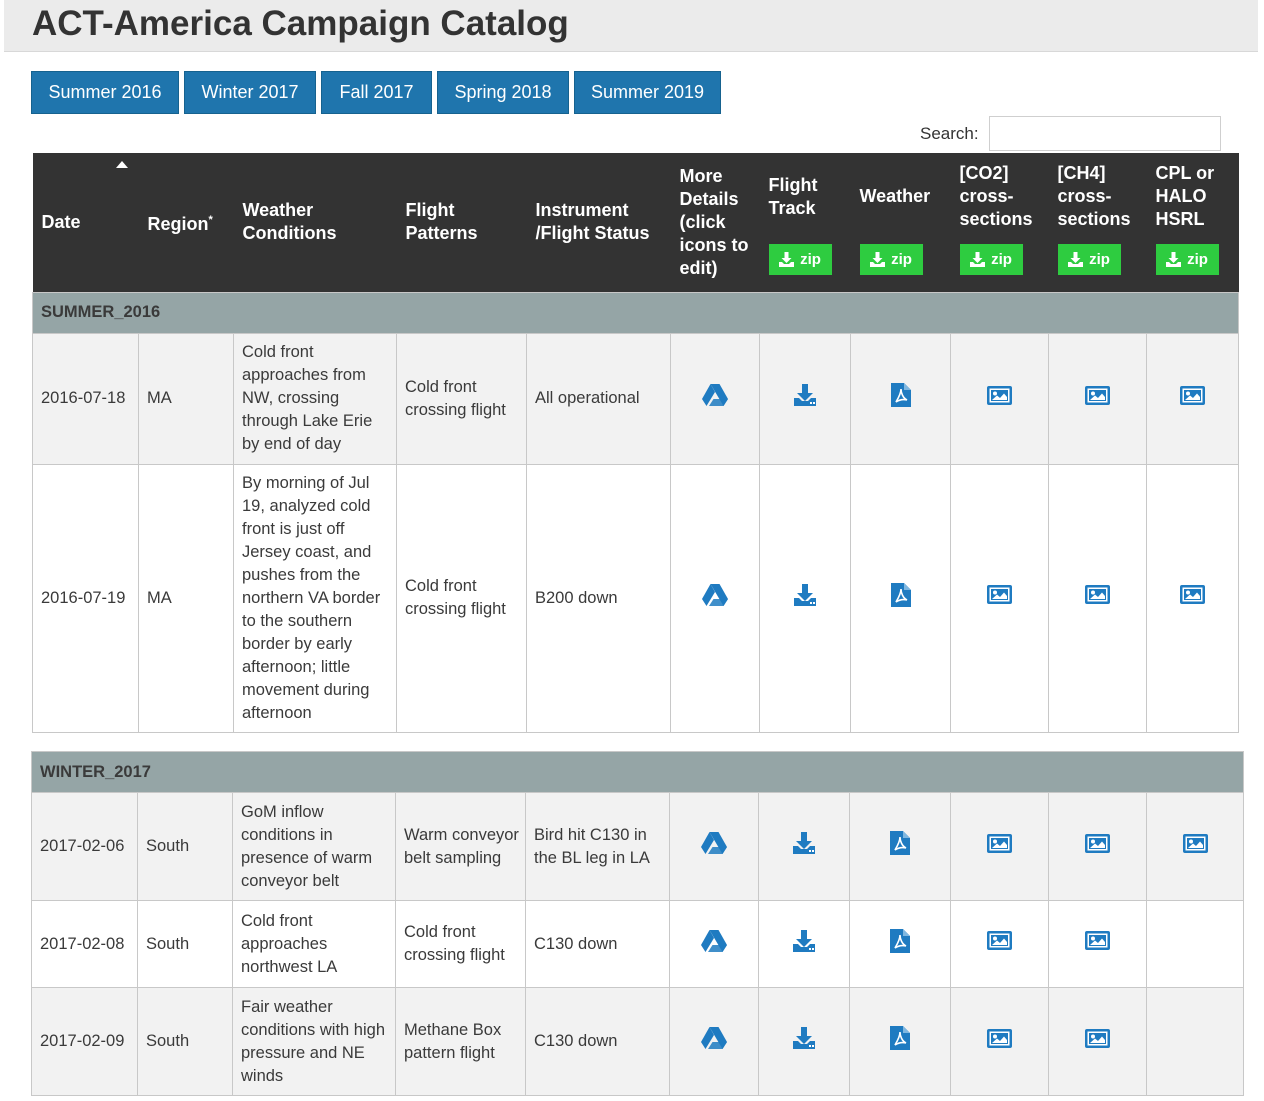 The image size is (1264, 1101). Describe the element at coordinates (631, 26) in the screenshot. I see `page-header: ACT-America Campaign Catalog` at that location.